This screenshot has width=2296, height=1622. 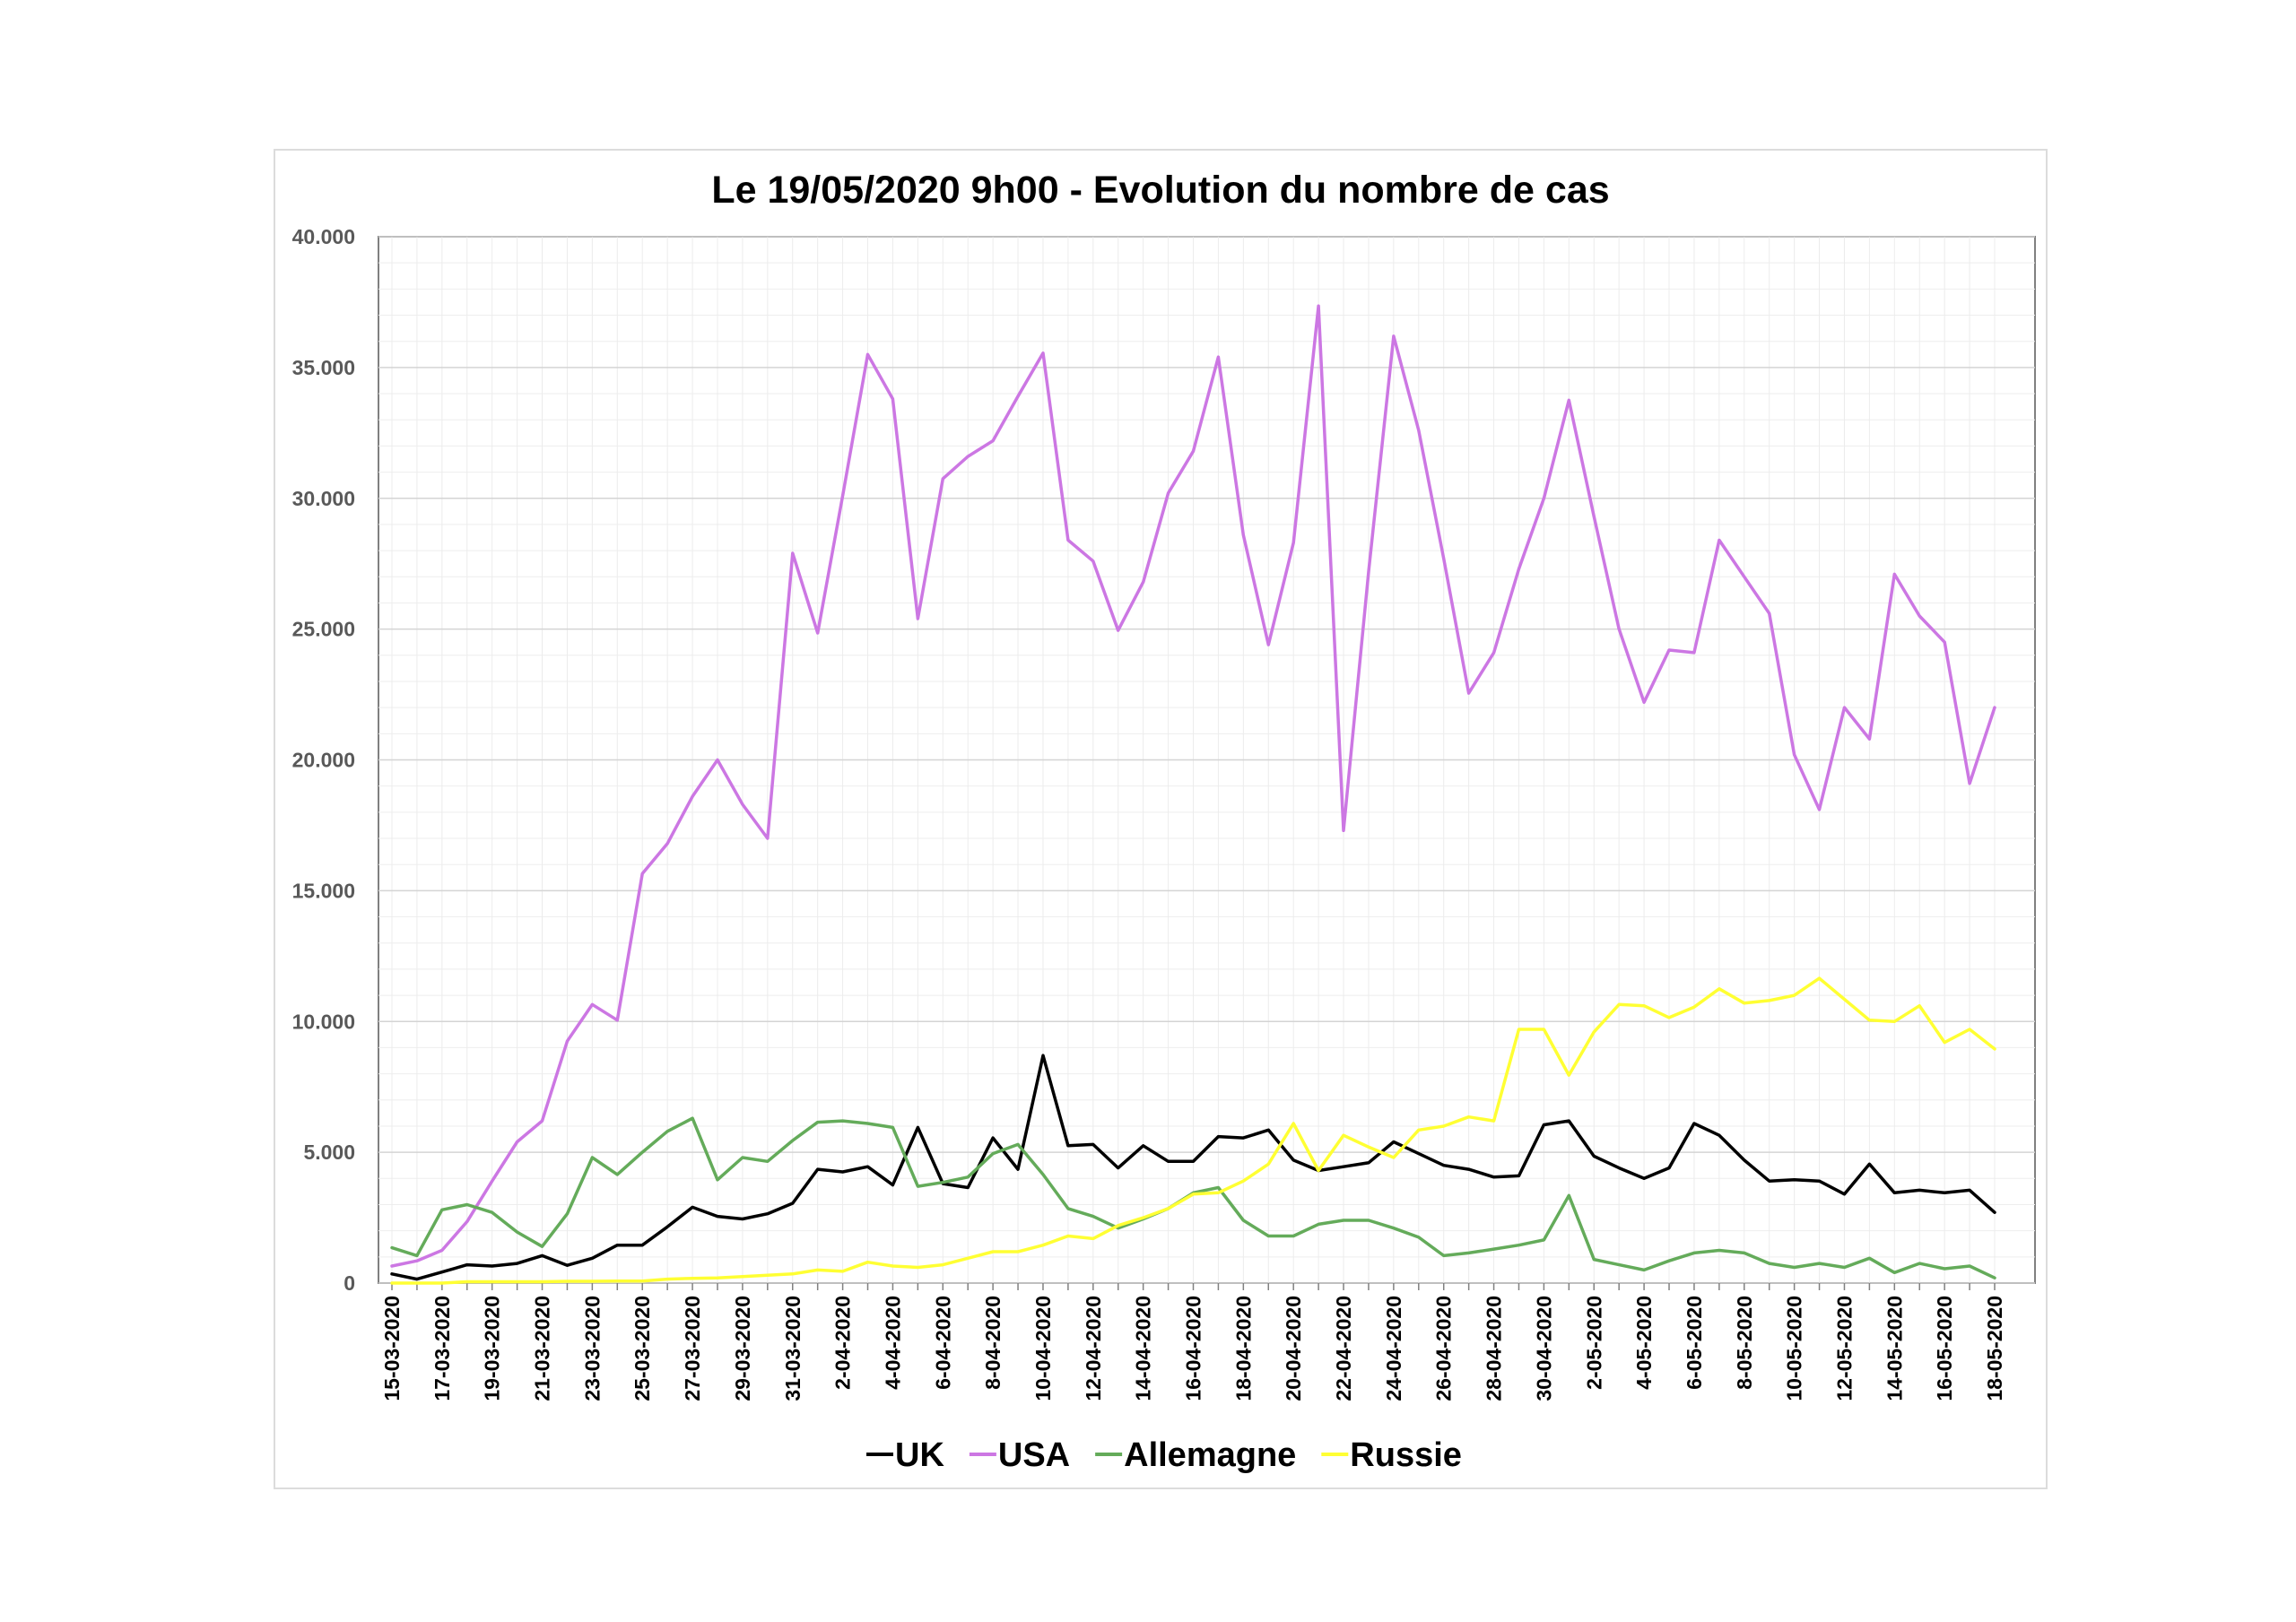 I want to click on x-tick-label: 31-03-2020, so click(x=792, y=1348).